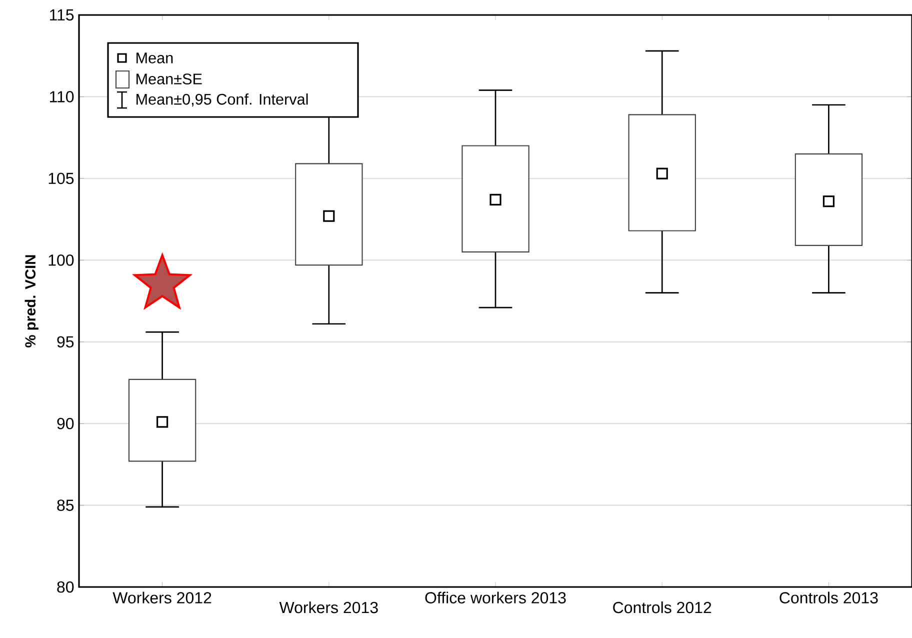 This screenshot has height=638, width=912. I want to click on y-tick-label: 80, so click(65, 587).